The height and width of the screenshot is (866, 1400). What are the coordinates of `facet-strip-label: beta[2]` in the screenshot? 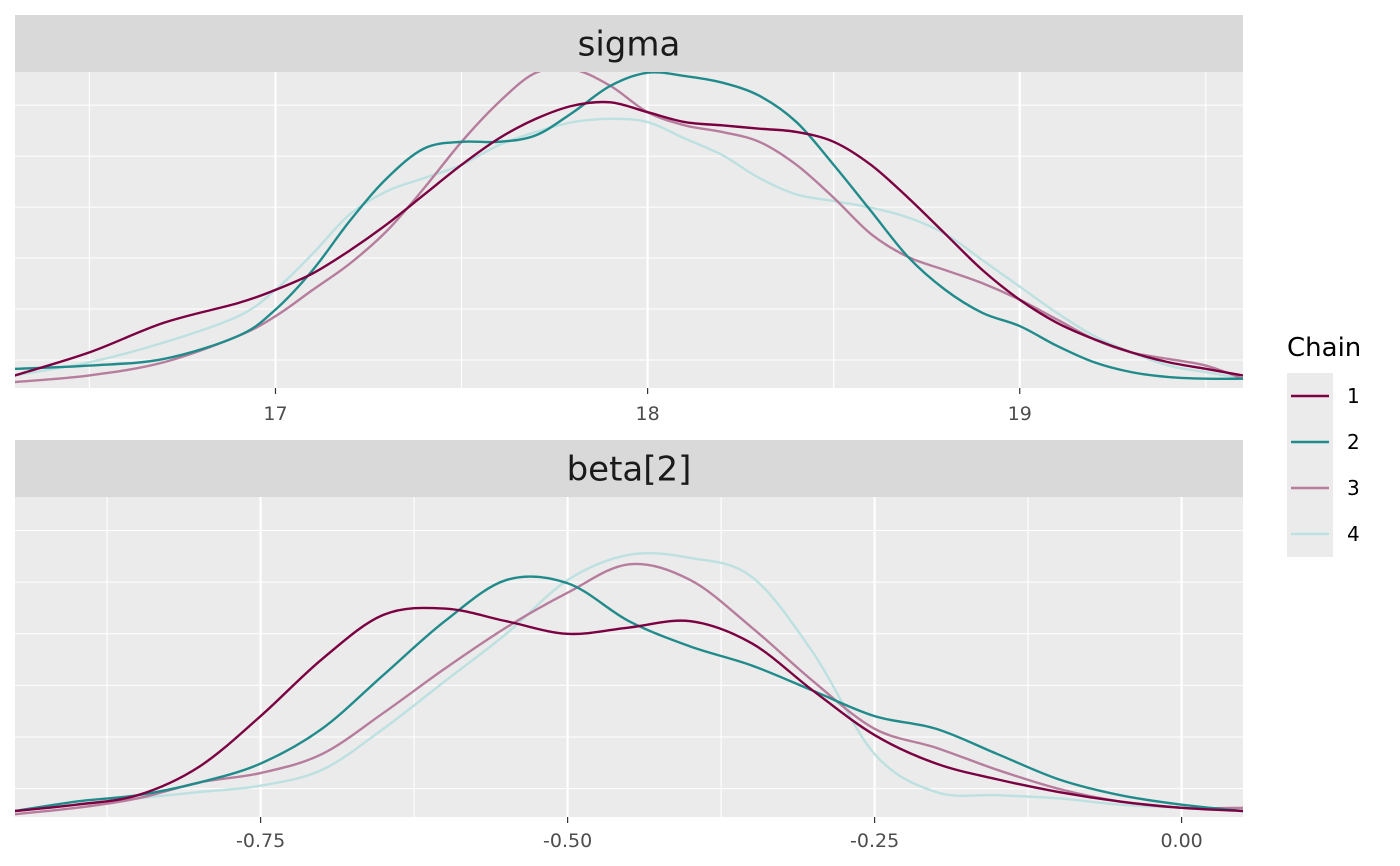 It's located at (629, 470).